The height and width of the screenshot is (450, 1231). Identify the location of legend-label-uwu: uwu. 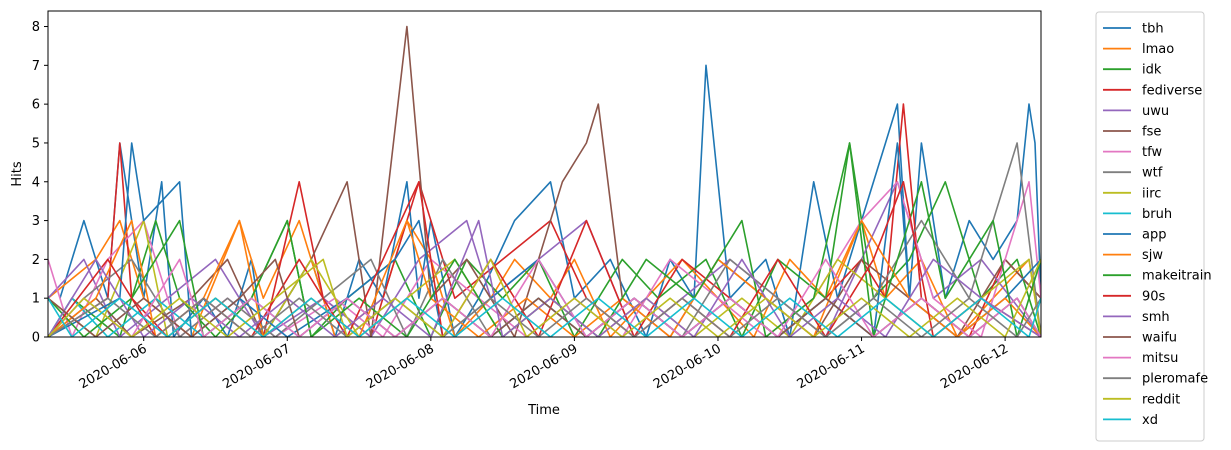
(1155, 111).